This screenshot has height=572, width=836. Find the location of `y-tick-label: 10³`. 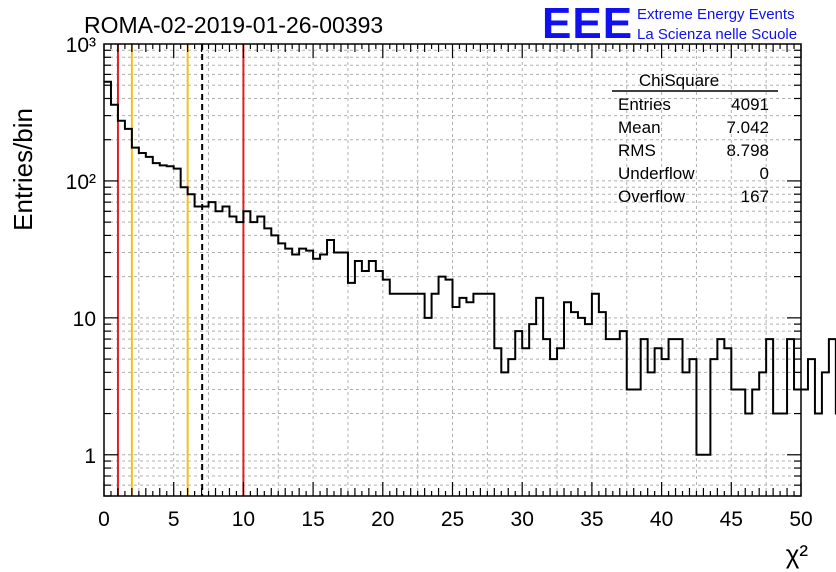

y-tick-label: 10³ is located at coordinates (81, 45).